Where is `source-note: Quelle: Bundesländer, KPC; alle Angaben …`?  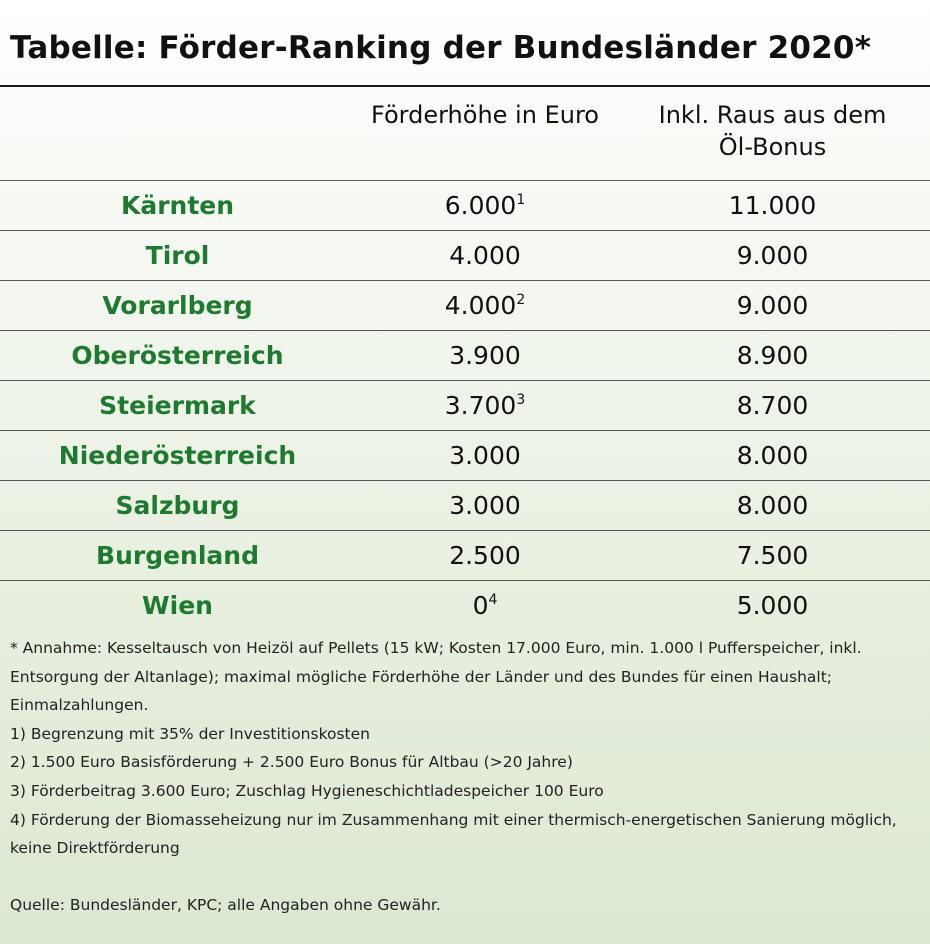
source-note: Quelle: Bundesländer, KPC; alle Angaben … is located at coordinates (225, 904).